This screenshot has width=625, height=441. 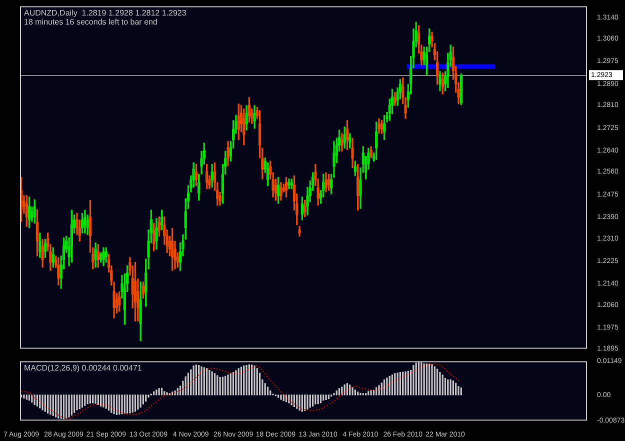 What do you see at coordinates (241, 391) in the screenshot?
I see `line-series` at bounding box center [241, 391].